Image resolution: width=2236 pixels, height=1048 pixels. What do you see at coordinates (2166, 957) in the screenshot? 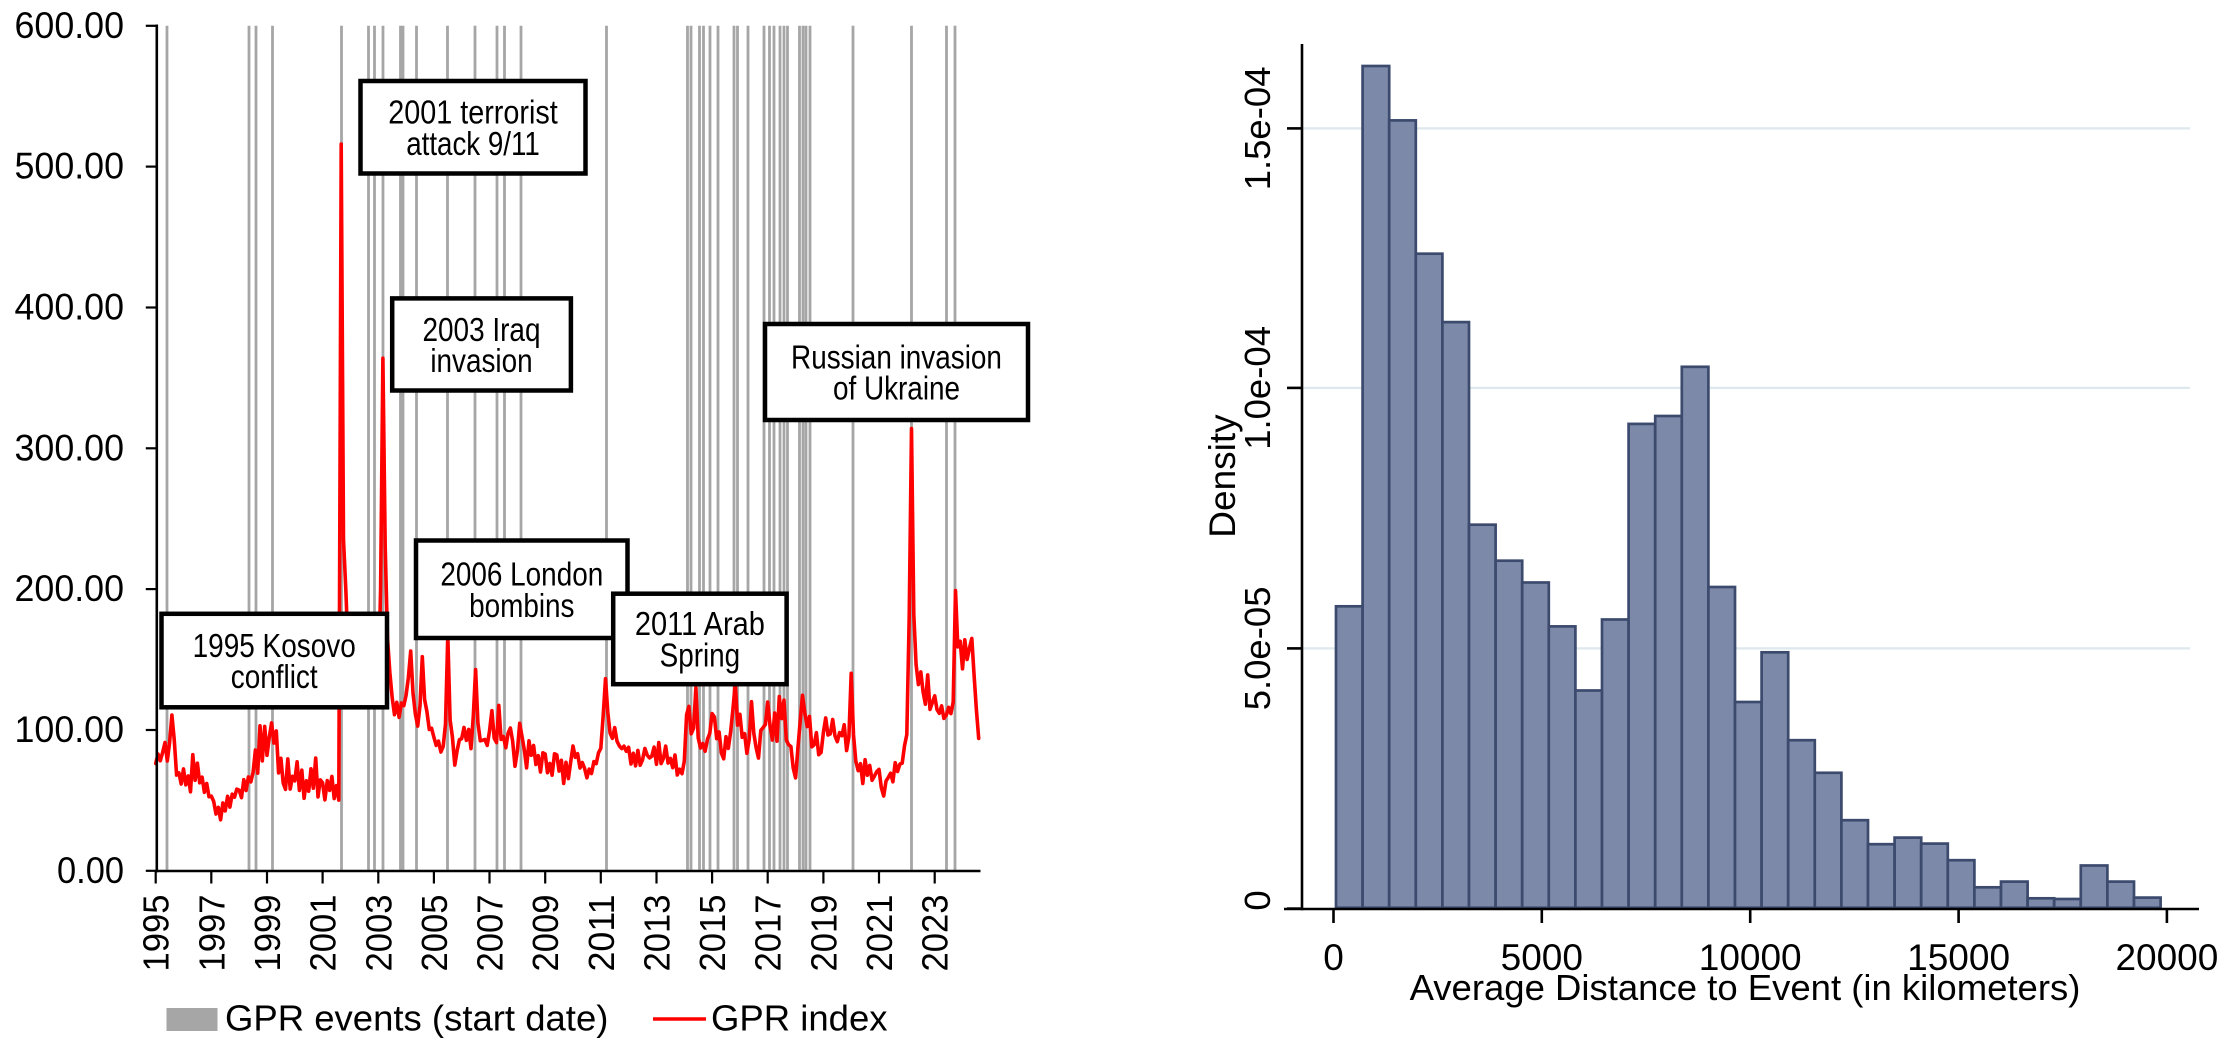
I see `svg-text: 20000` at bounding box center [2166, 957].